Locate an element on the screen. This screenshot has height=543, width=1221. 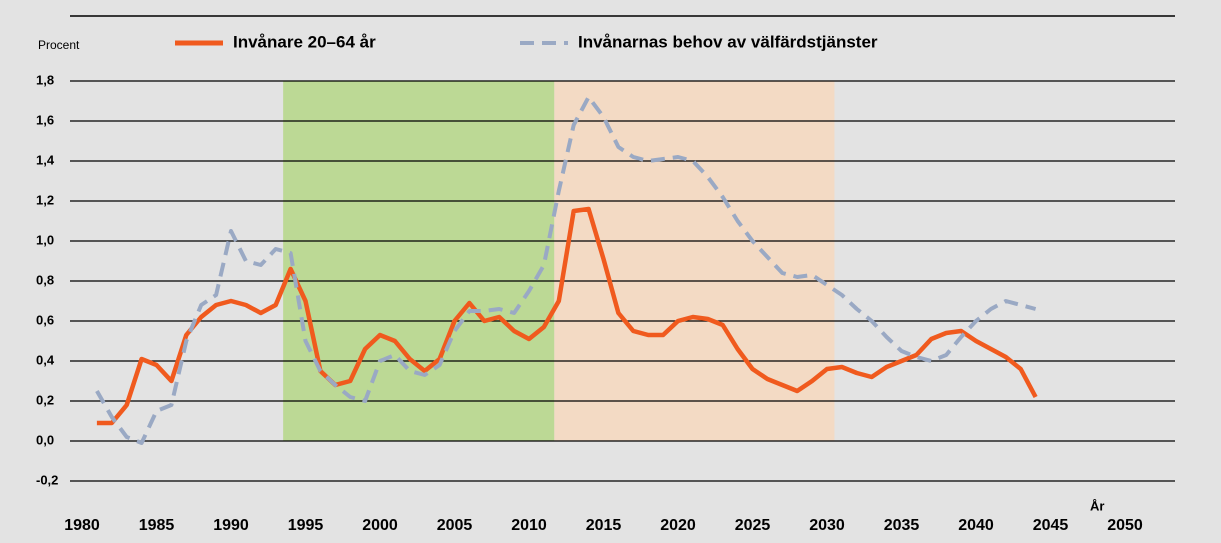
x-tick-label: 1995 is located at coordinates (306, 525).